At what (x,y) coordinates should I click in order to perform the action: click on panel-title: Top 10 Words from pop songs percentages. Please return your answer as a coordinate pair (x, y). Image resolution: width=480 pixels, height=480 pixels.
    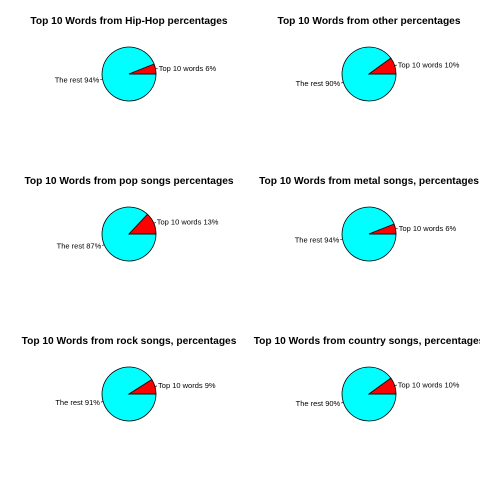
    Looking at the image, I should click on (128, 181).